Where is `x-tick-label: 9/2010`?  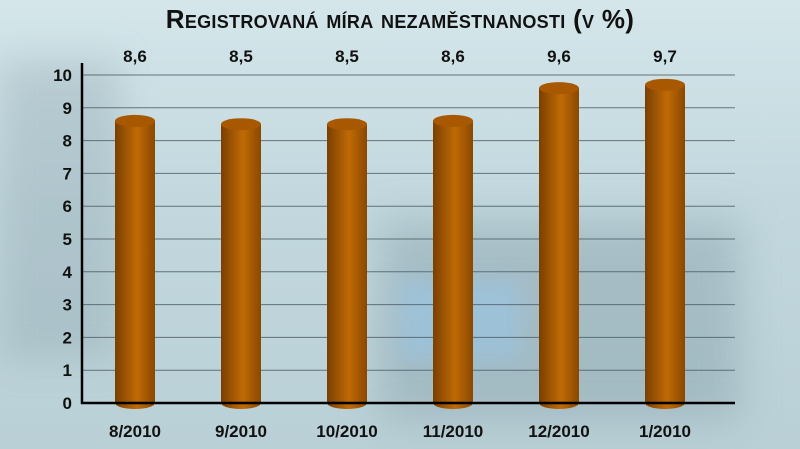 x-tick-label: 9/2010 is located at coordinates (241, 431).